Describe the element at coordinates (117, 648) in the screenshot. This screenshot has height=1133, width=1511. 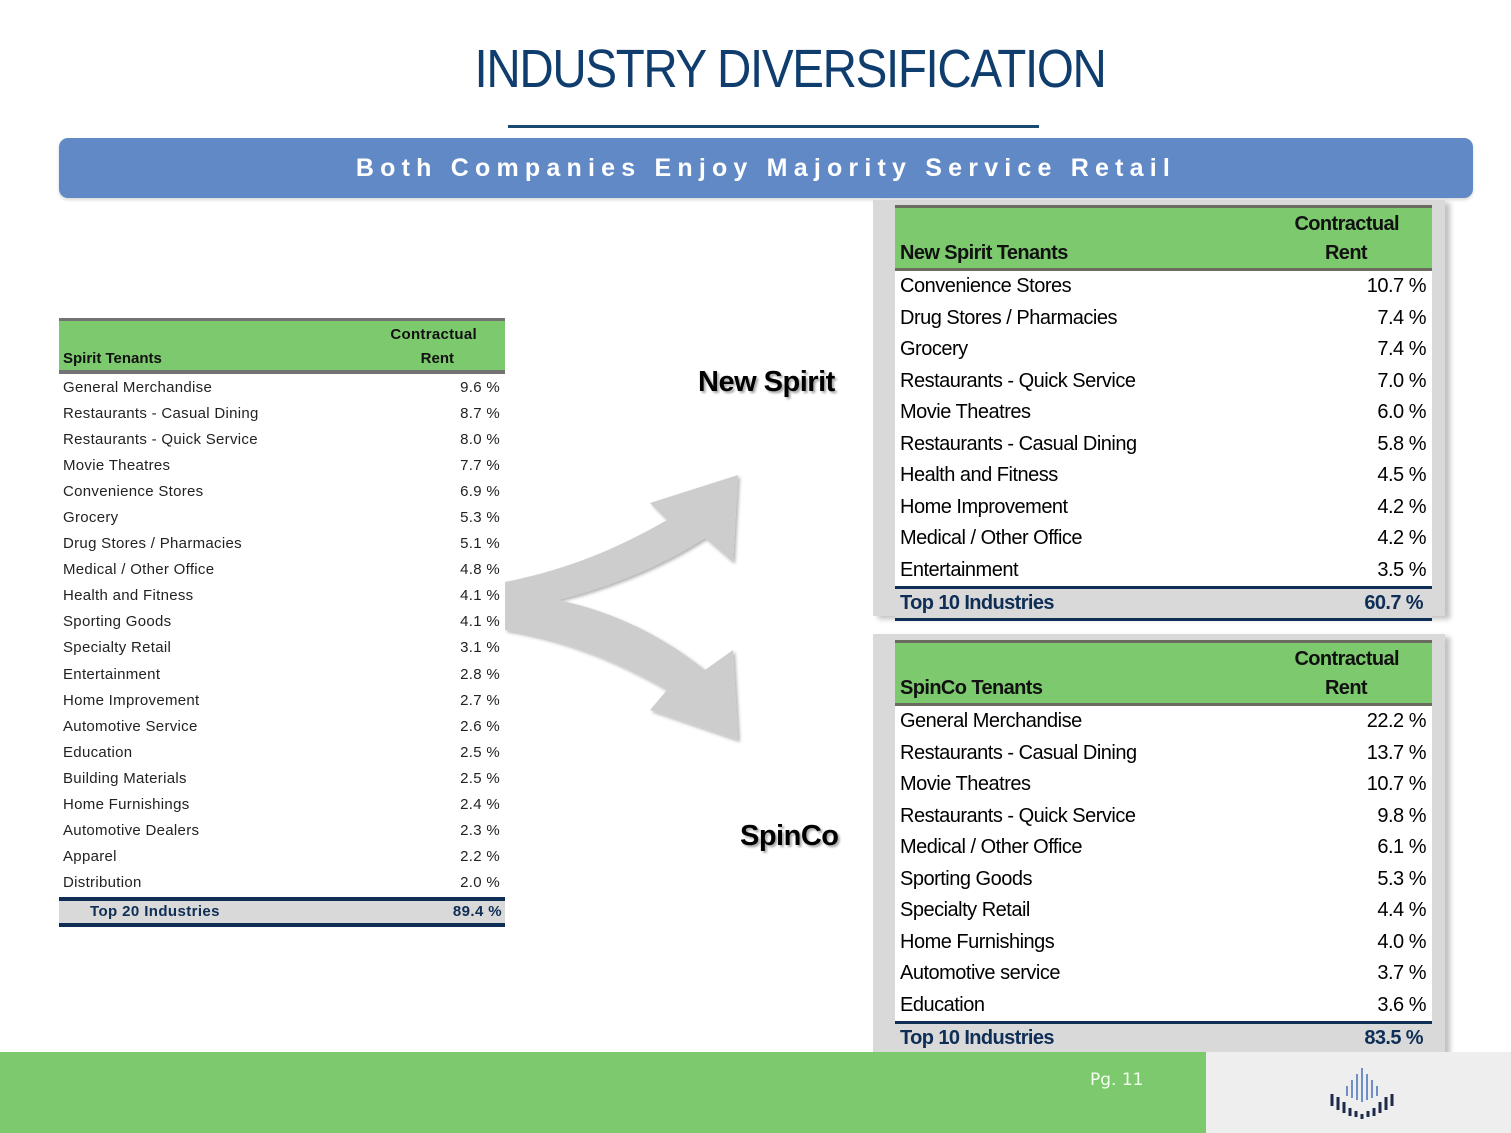
I see `industry-name: Specialty Retail` at that location.